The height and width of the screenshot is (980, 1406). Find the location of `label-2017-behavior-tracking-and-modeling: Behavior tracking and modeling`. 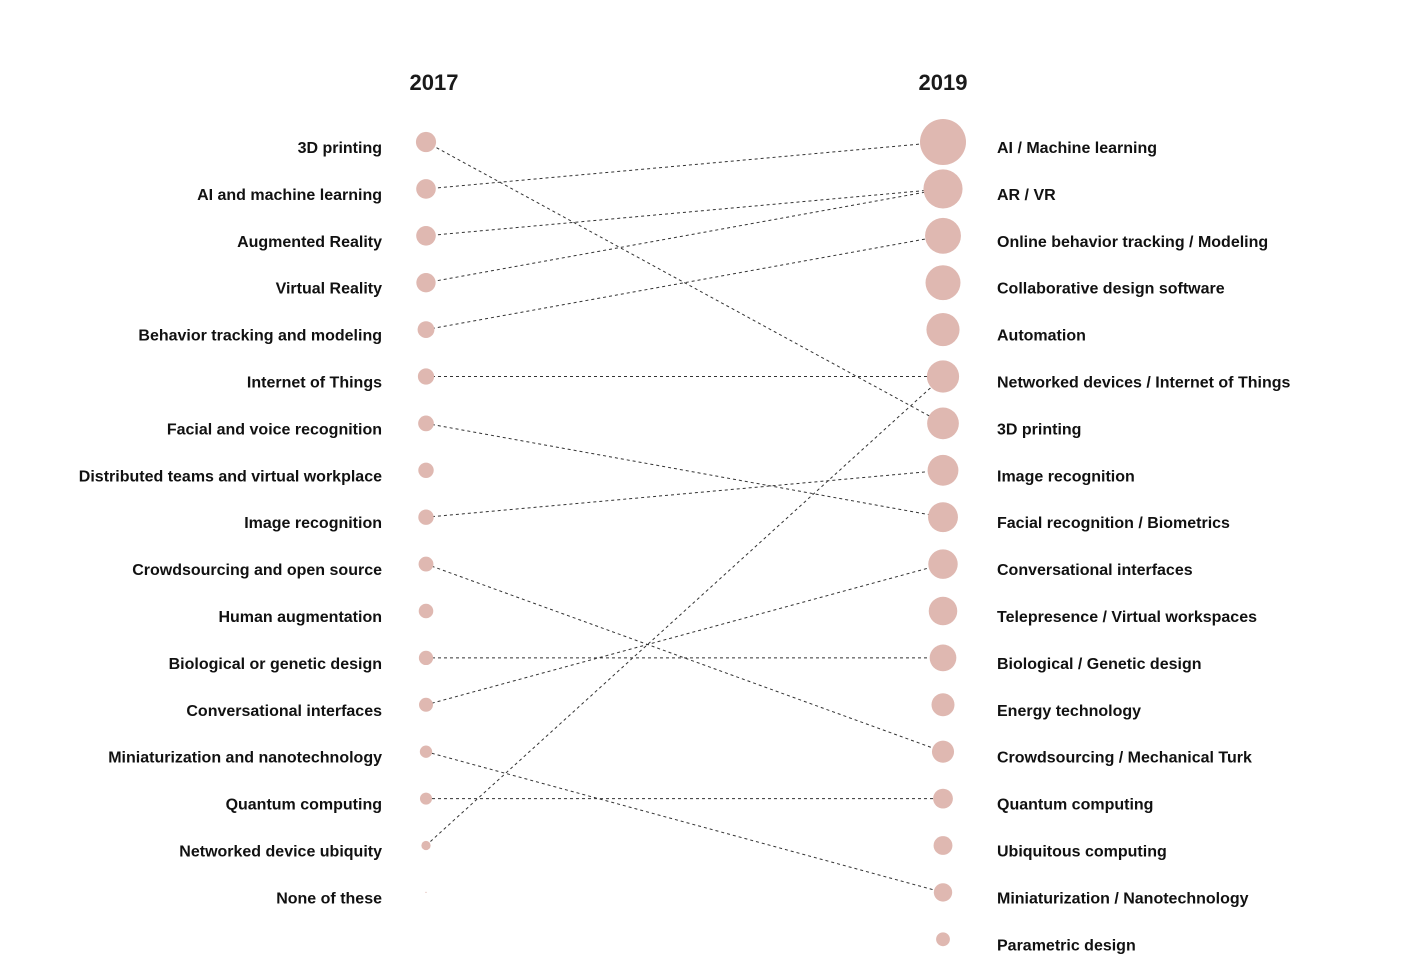

label-2017-behavior-tracking-and-modeling: Behavior tracking and modeling is located at coordinates (260, 336).